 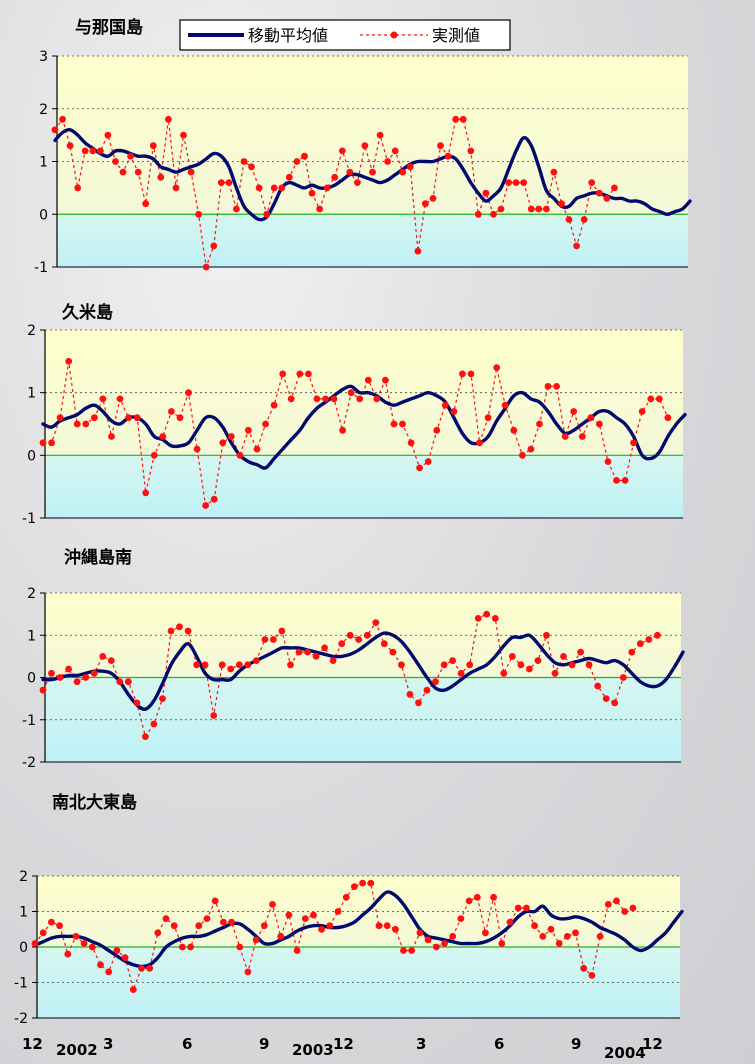 What do you see at coordinates (43, 110) in the screenshot?
I see `y-tick-label: 2` at bounding box center [43, 110].